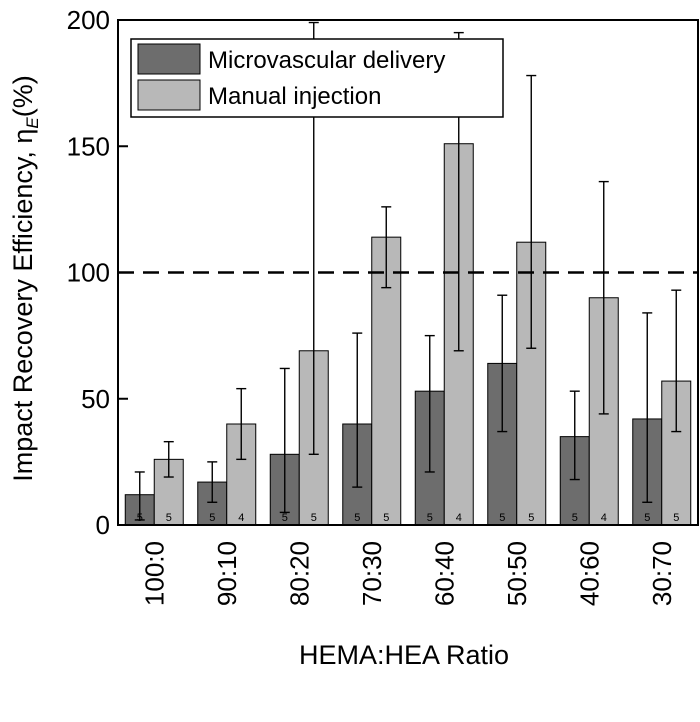 The height and width of the screenshot is (722, 700). I want to click on y-tick-label-100: 100, so click(88, 273).